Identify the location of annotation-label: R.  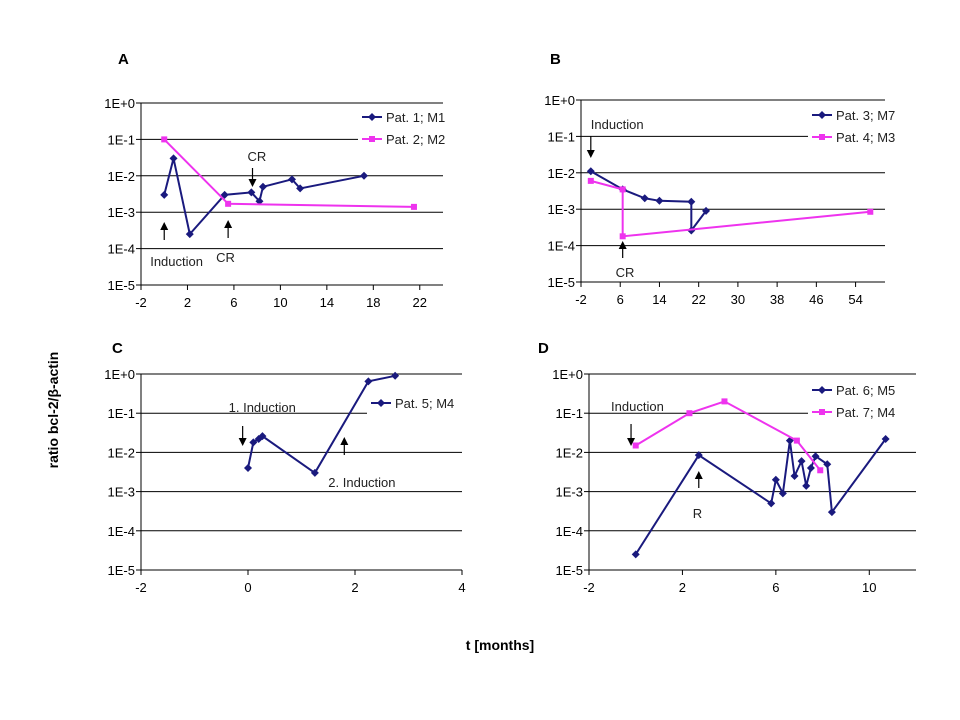
(697, 513).